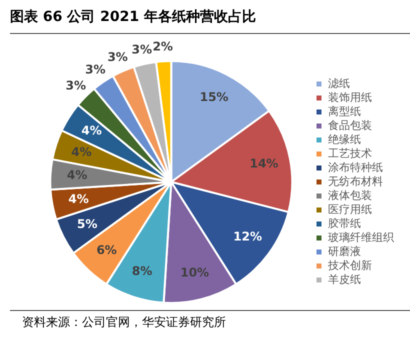  I want to click on legend-label: 绝缘纸, so click(344, 139).